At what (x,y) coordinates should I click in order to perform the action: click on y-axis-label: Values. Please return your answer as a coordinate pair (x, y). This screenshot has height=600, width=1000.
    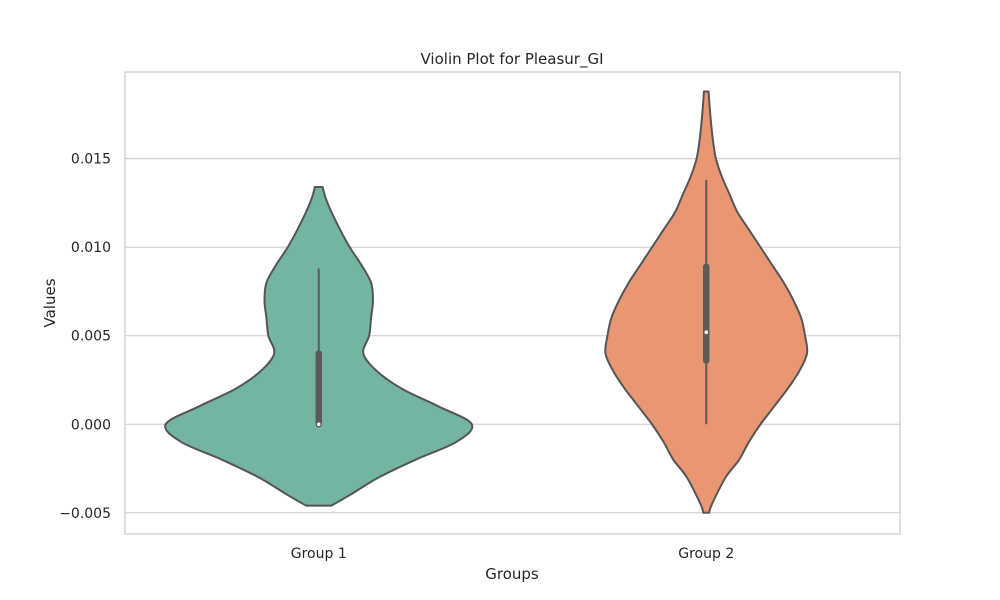
    Looking at the image, I should click on (50, 302).